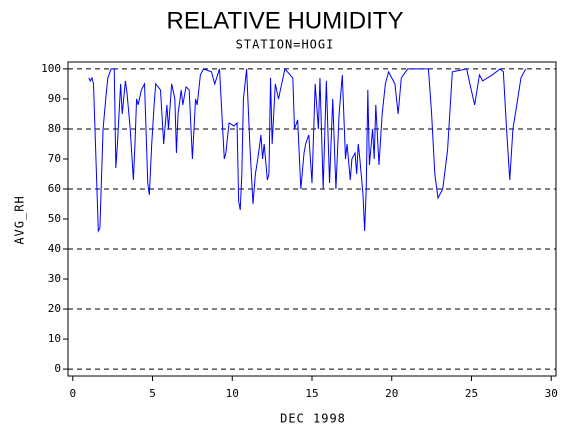  I want to click on y-tick-label: 80, so click(54, 128).